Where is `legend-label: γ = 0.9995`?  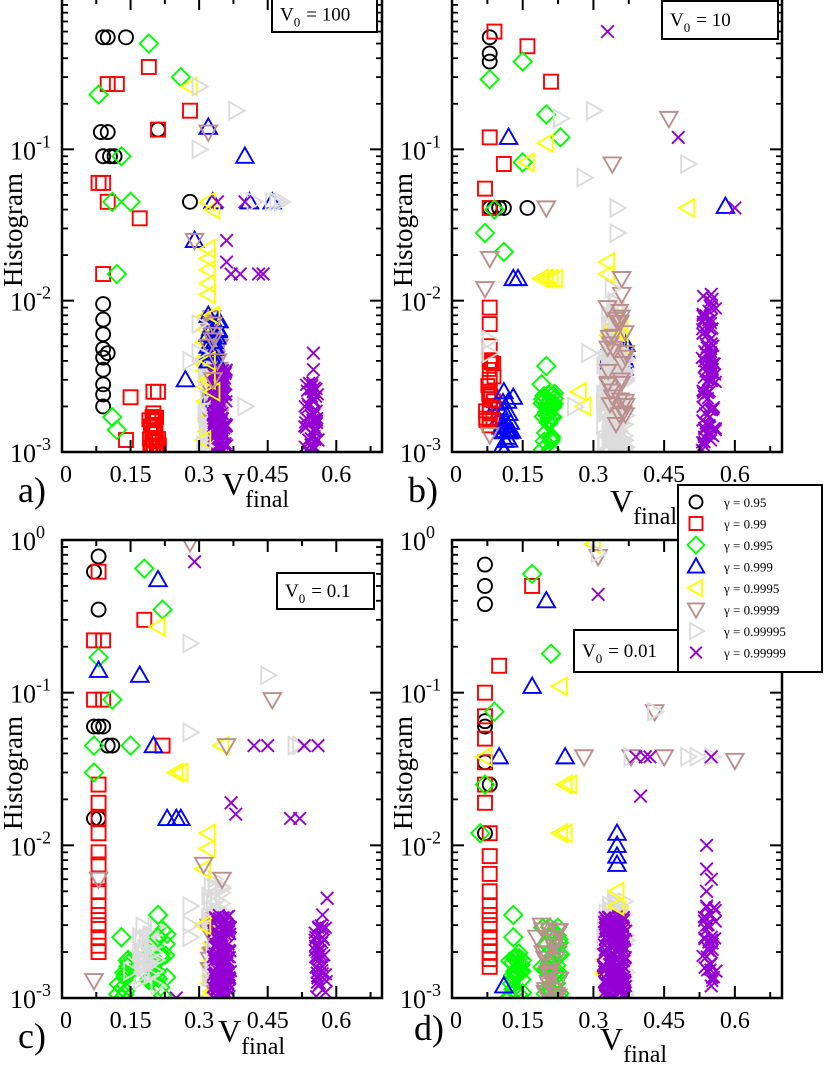
legend-label: γ = 0.9995 is located at coordinates (751, 588).